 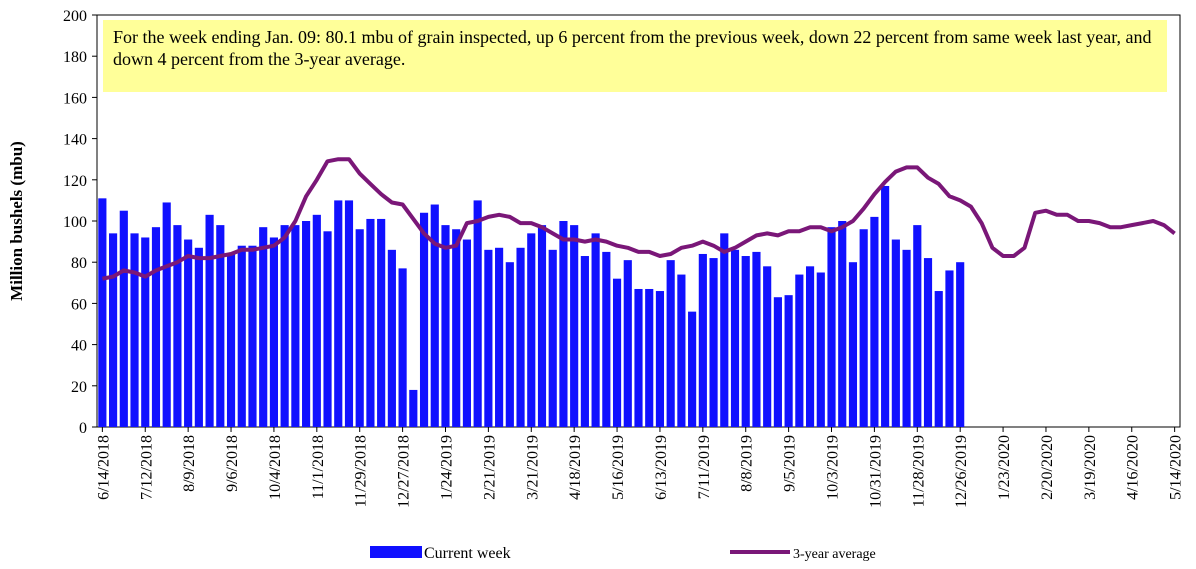 What do you see at coordinates (790, 463) in the screenshot?
I see `x-tick-label: 9/5/2019` at bounding box center [790, 463].